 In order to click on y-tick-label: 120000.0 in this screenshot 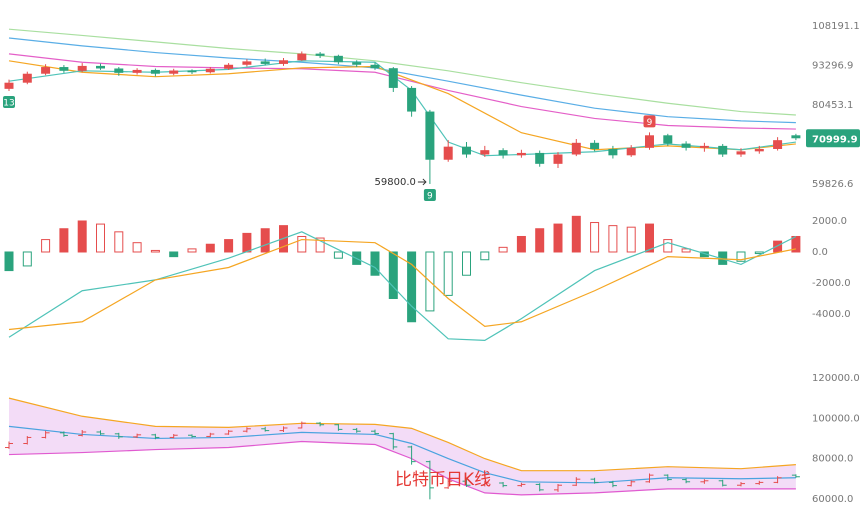, I will do `click(836, 378)`.